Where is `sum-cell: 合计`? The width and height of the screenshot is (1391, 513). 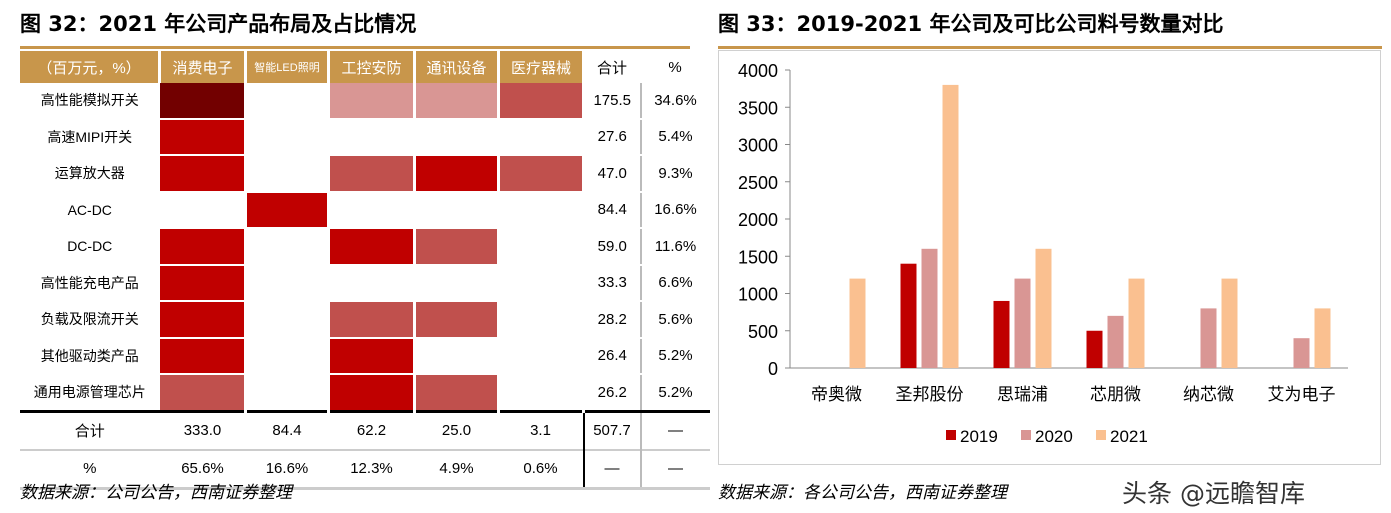 sum-cell: 合计 is located at coordinates (90, 429).